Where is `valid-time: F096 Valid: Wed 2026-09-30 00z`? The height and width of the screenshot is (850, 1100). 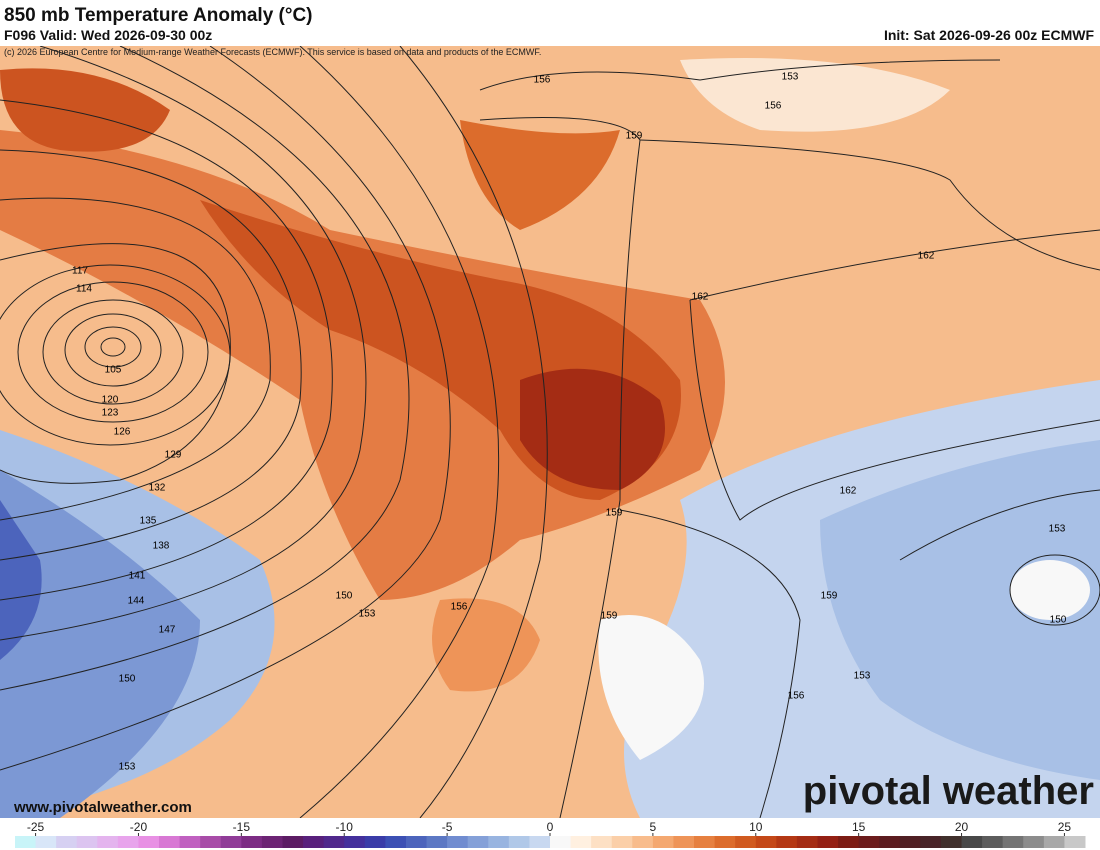 valid-time: F096 Valid: Wed 2026-09-30 00z is located at coordinates (108, 35).